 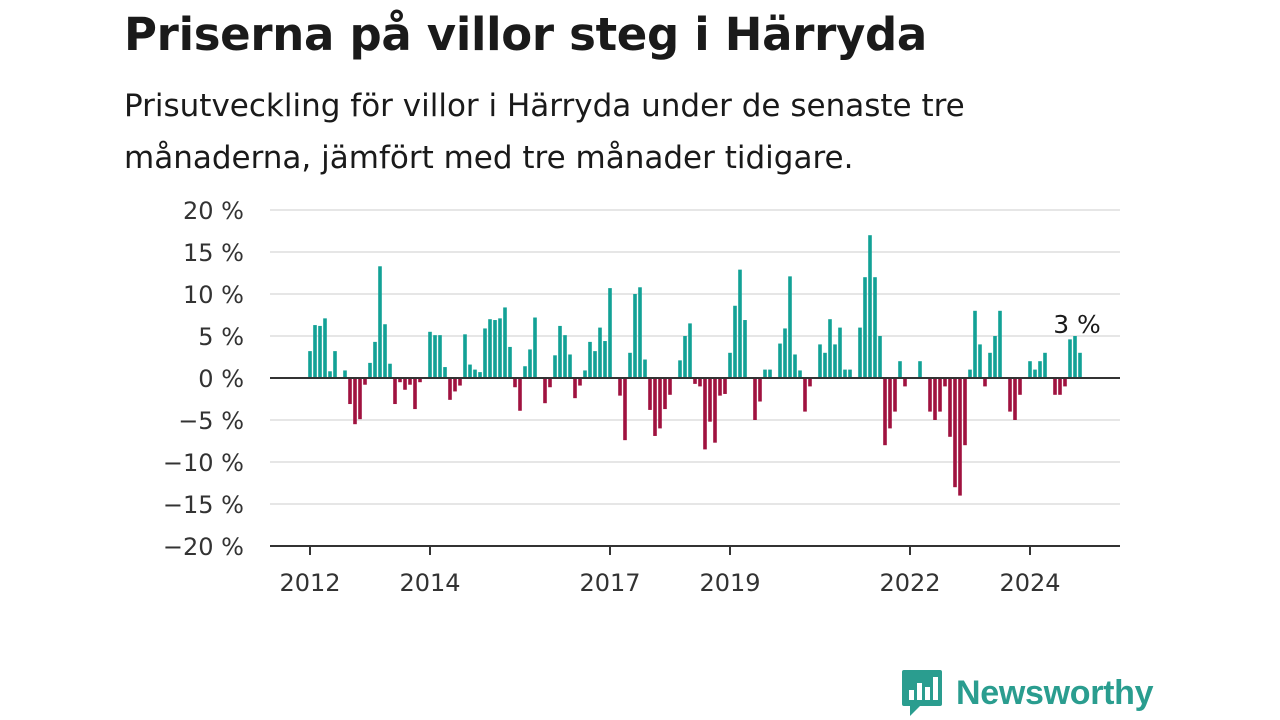 I want to click on x-axis-labels: 2012 2014 2017 2019 2022 2024, so click(x=669, y=583).